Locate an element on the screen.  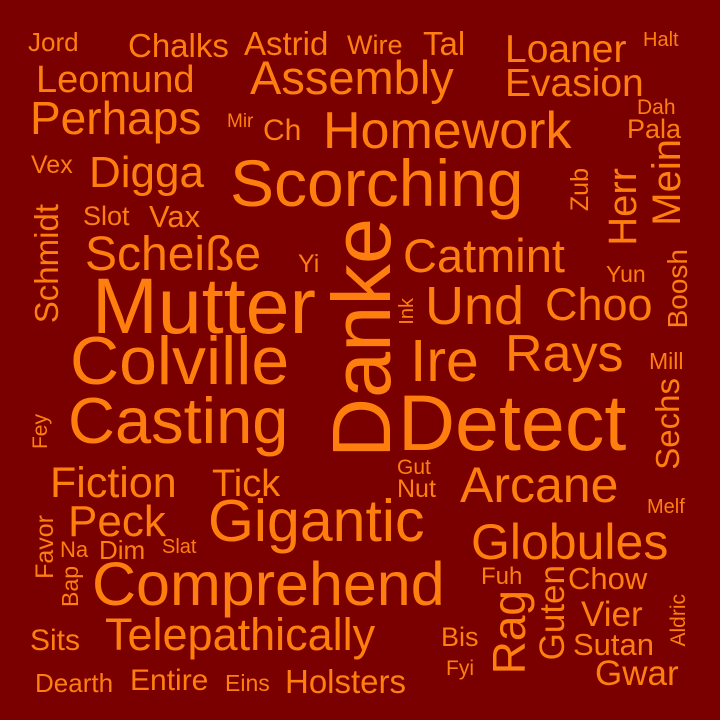
word-scorching: Scorching is located at coordinates (377, 183).